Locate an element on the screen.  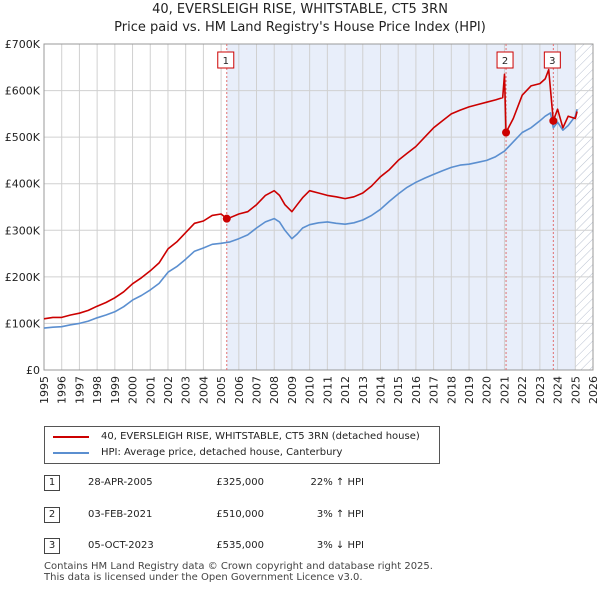
y-tick-label: £400K is located at coordinates (23, 184).